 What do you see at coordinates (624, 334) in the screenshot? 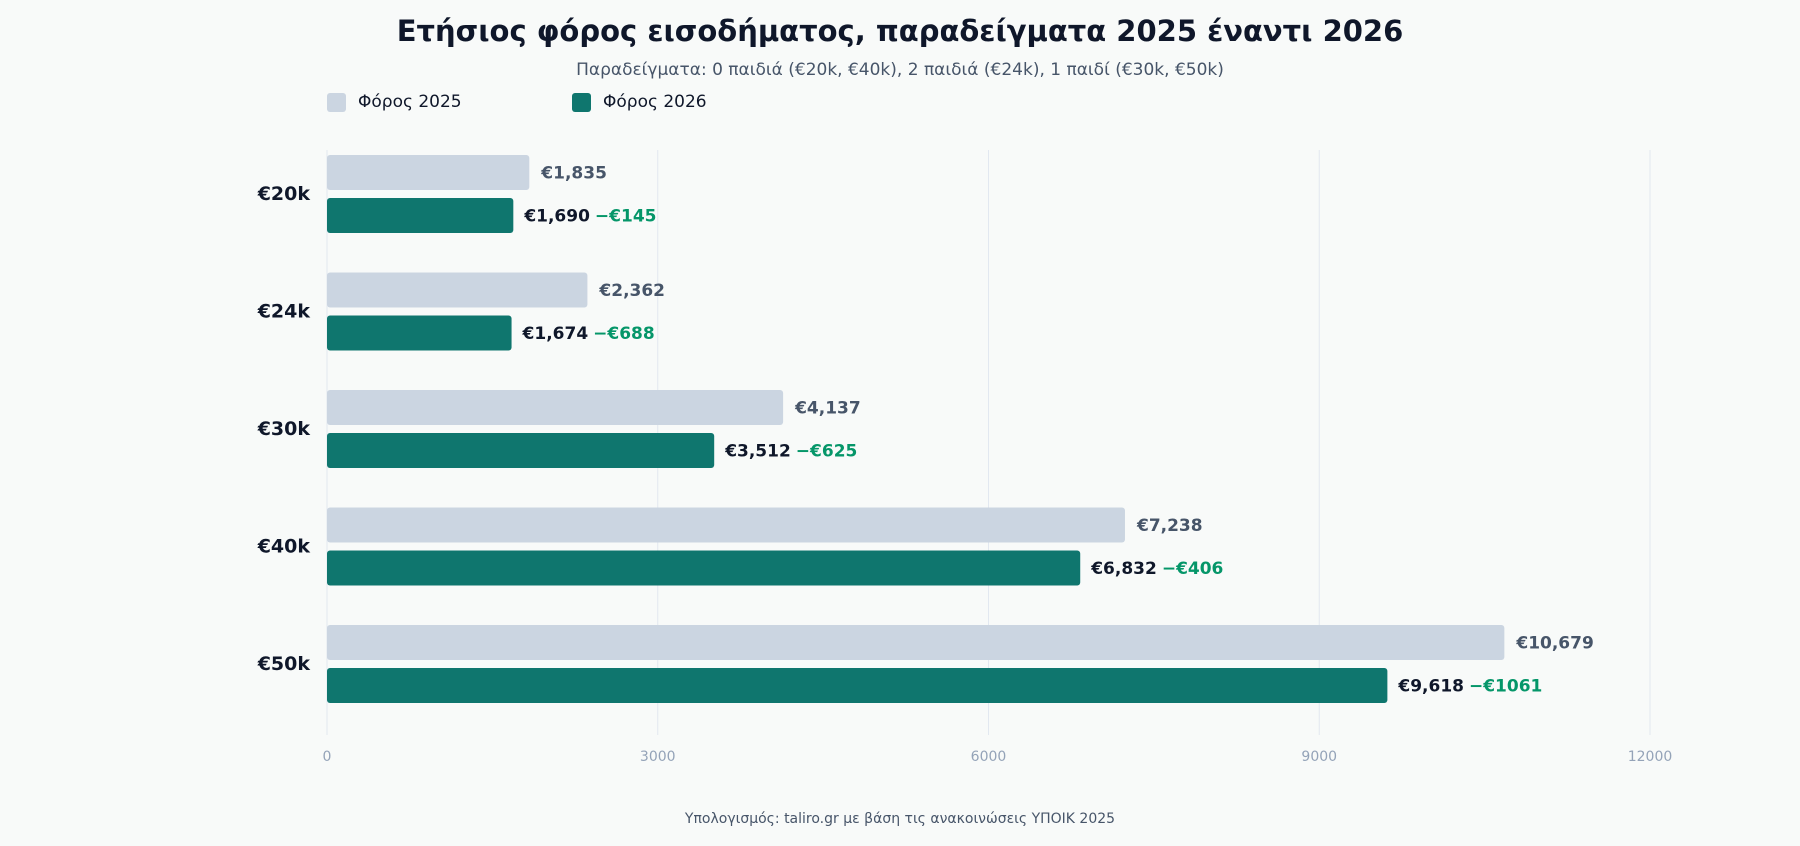
I see `diff-label-2026: −€688` at bounding box center [624, 334].